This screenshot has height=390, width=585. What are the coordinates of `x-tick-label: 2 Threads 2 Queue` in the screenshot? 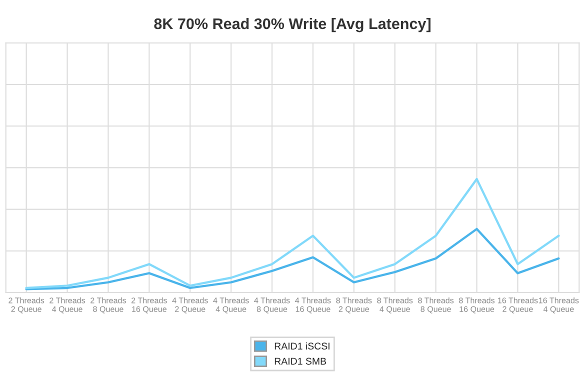 It's located at (26, 305).